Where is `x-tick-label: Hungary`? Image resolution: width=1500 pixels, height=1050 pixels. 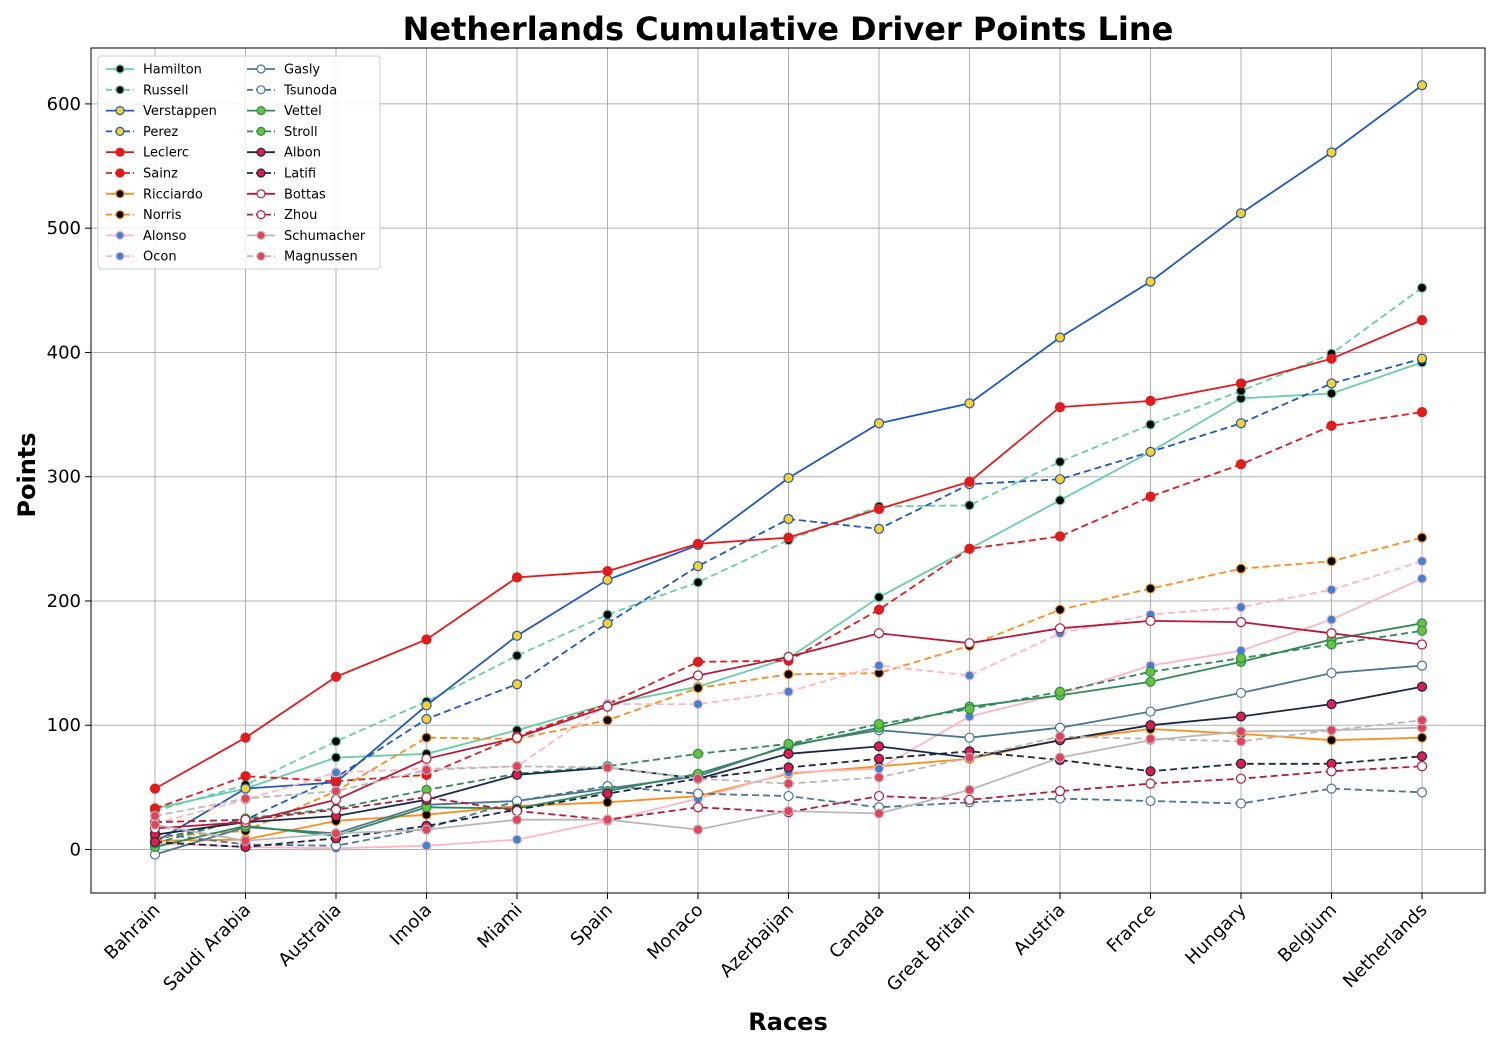 x-tick-label: Hungary is located at coordinates (1215, 933).